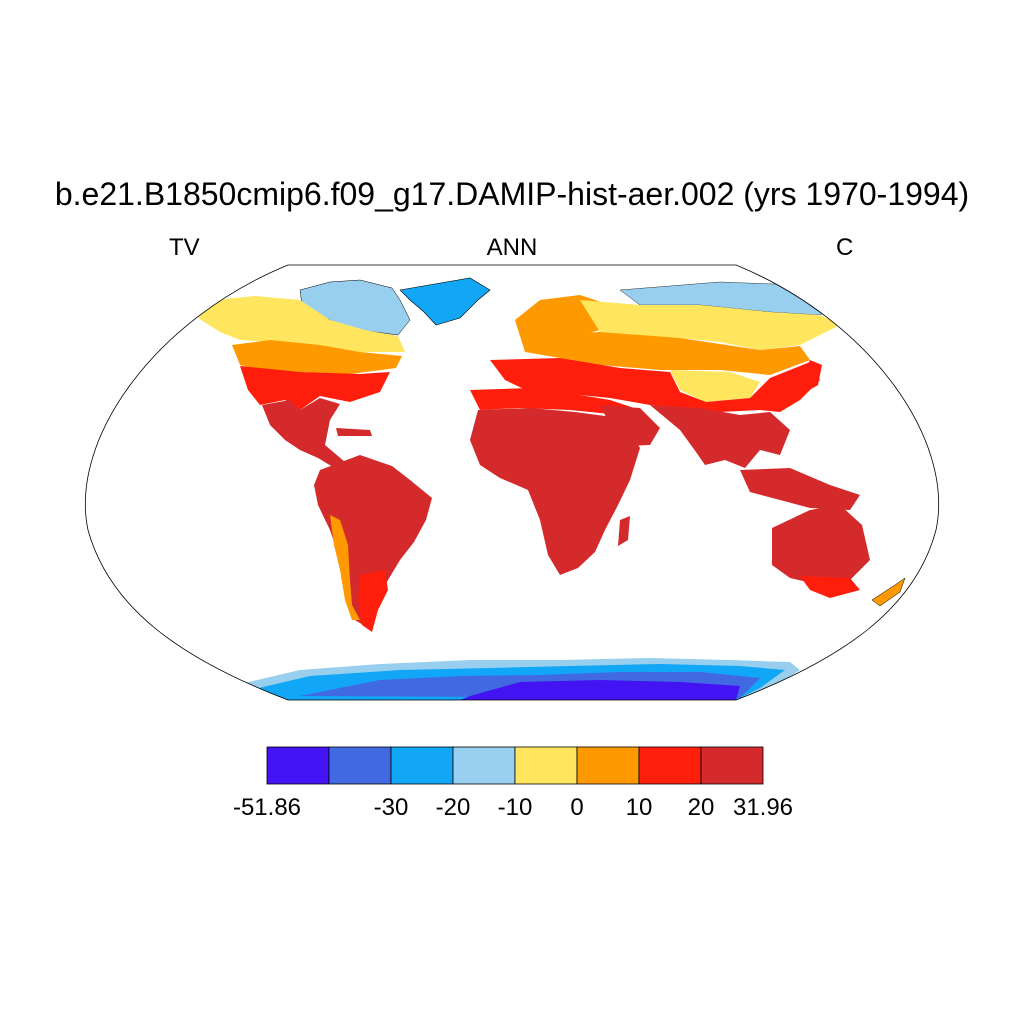  What do you see at coordinates (710, 325) in the screenshot?
I see `asia-cold` at bounding box center [710, 325].